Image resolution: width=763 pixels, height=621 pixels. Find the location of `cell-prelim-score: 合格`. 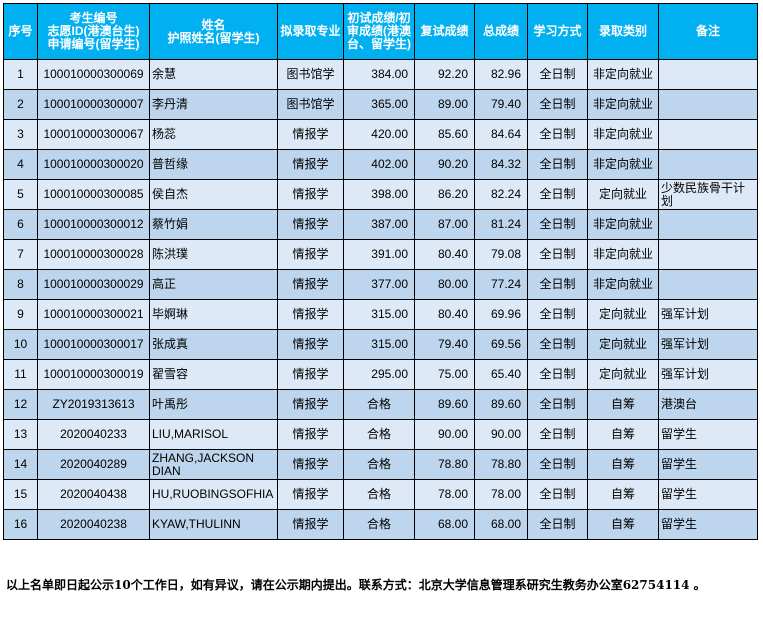

cell-prelim-score: 合格 is located at coordinates (379, 404).